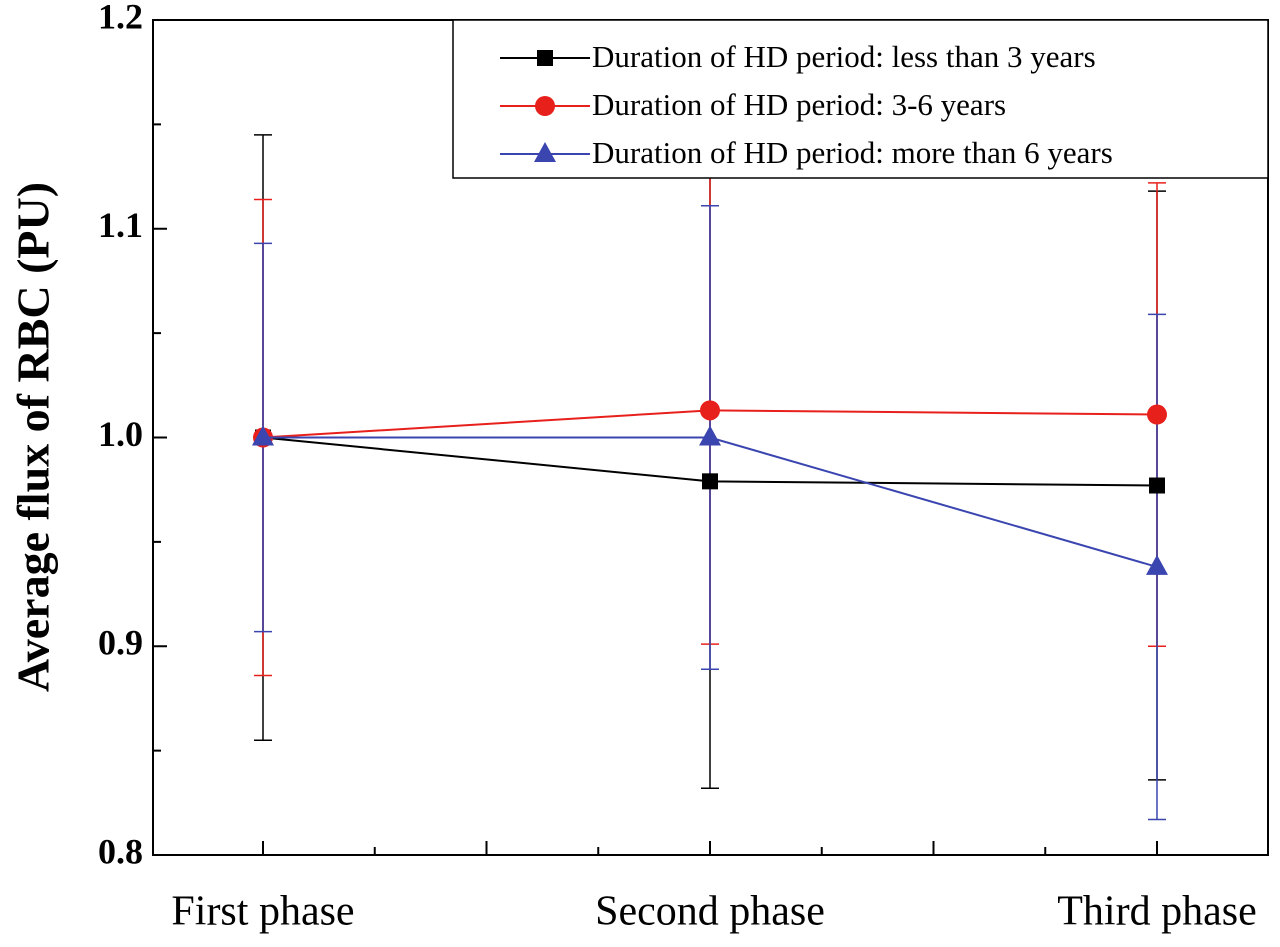 The image size is (1280, 947). What do you see at coordinates (844, 56) in the screenshot?
I see `legend-label: Duration of HD period: less than 3 years` at bounding box center [844, 56].